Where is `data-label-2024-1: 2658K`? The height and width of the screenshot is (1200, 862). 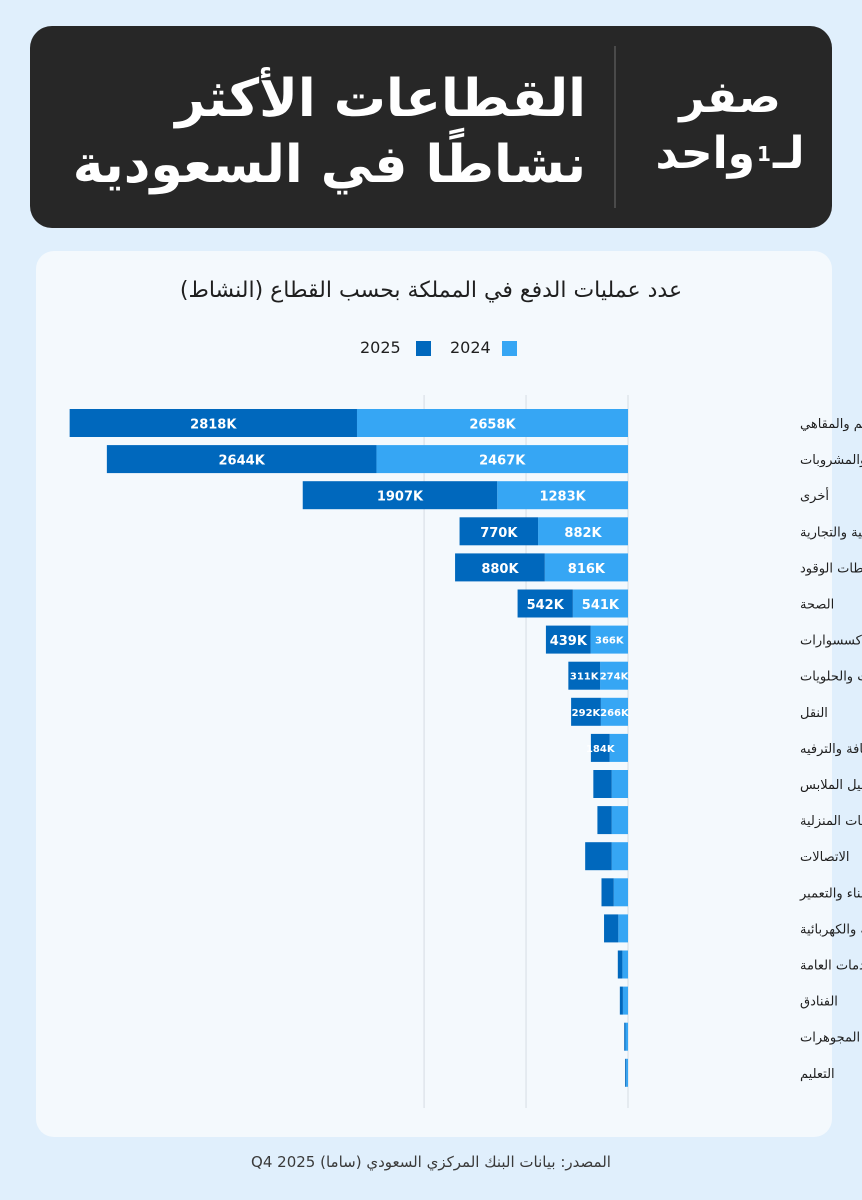 data-label-2024-1: 2658K is located at coordinates (492, 425).